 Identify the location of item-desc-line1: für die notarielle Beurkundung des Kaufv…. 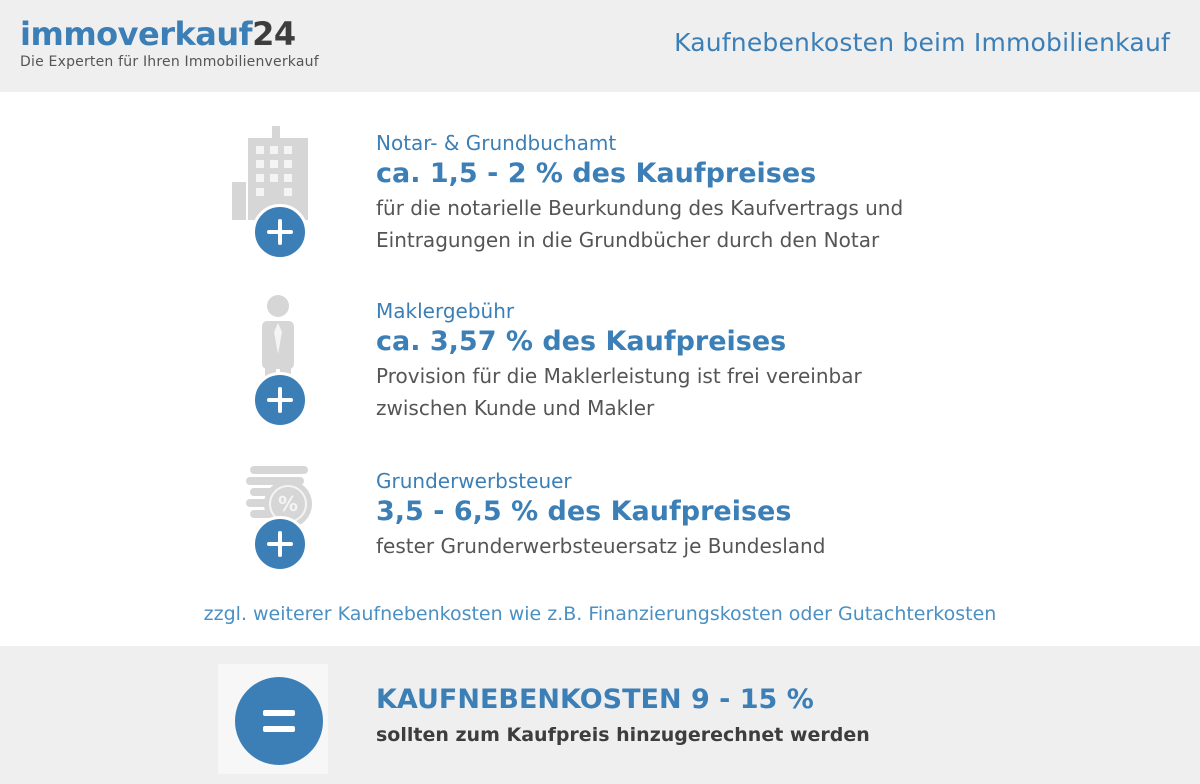
(640, 208).